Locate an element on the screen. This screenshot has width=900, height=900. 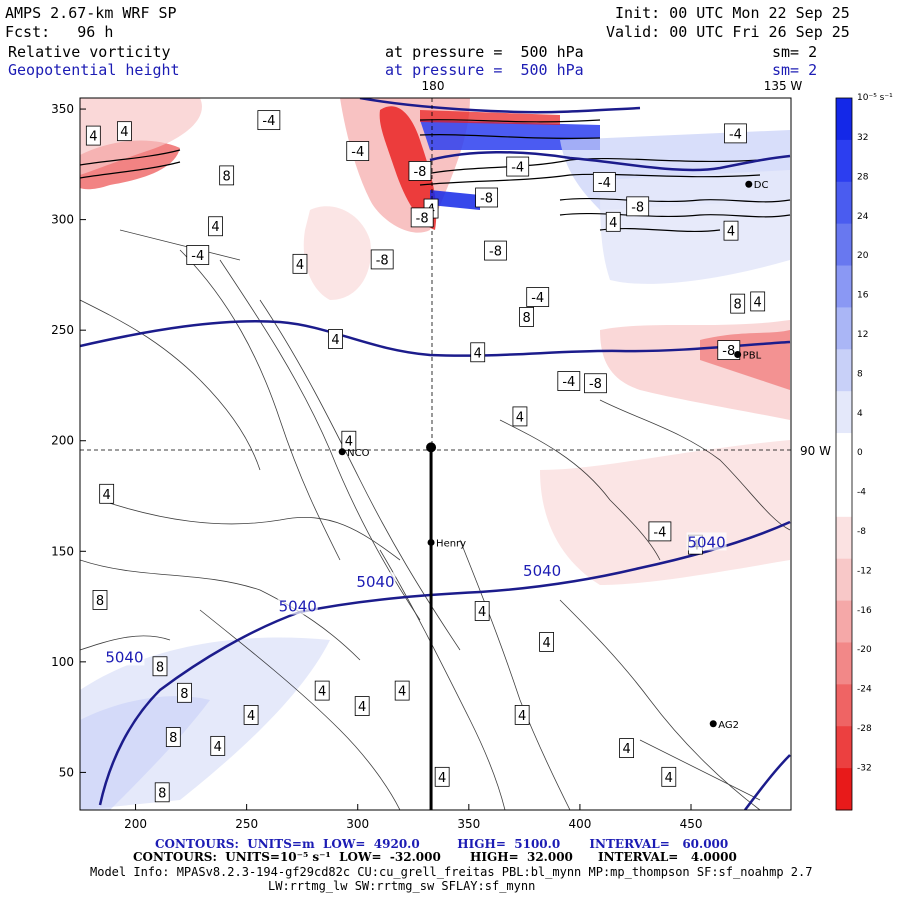
station-name: DC is located at coordinates (761, 185).